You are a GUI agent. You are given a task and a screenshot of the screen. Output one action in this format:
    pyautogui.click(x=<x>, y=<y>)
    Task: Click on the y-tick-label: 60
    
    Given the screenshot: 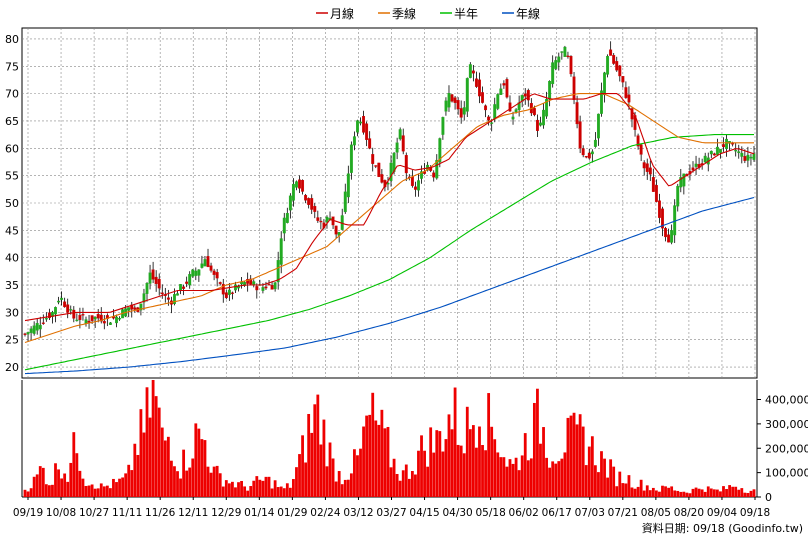 What is the action you would take?
    pyautogui.click(x=12, y=148)
    